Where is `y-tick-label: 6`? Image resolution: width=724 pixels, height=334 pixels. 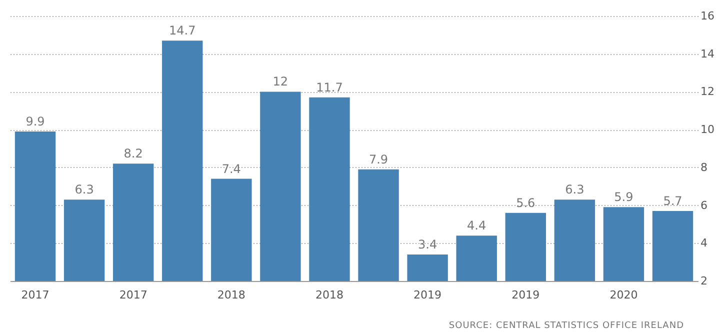 y-tick-label: 6 is located at coordinates (704, 205).